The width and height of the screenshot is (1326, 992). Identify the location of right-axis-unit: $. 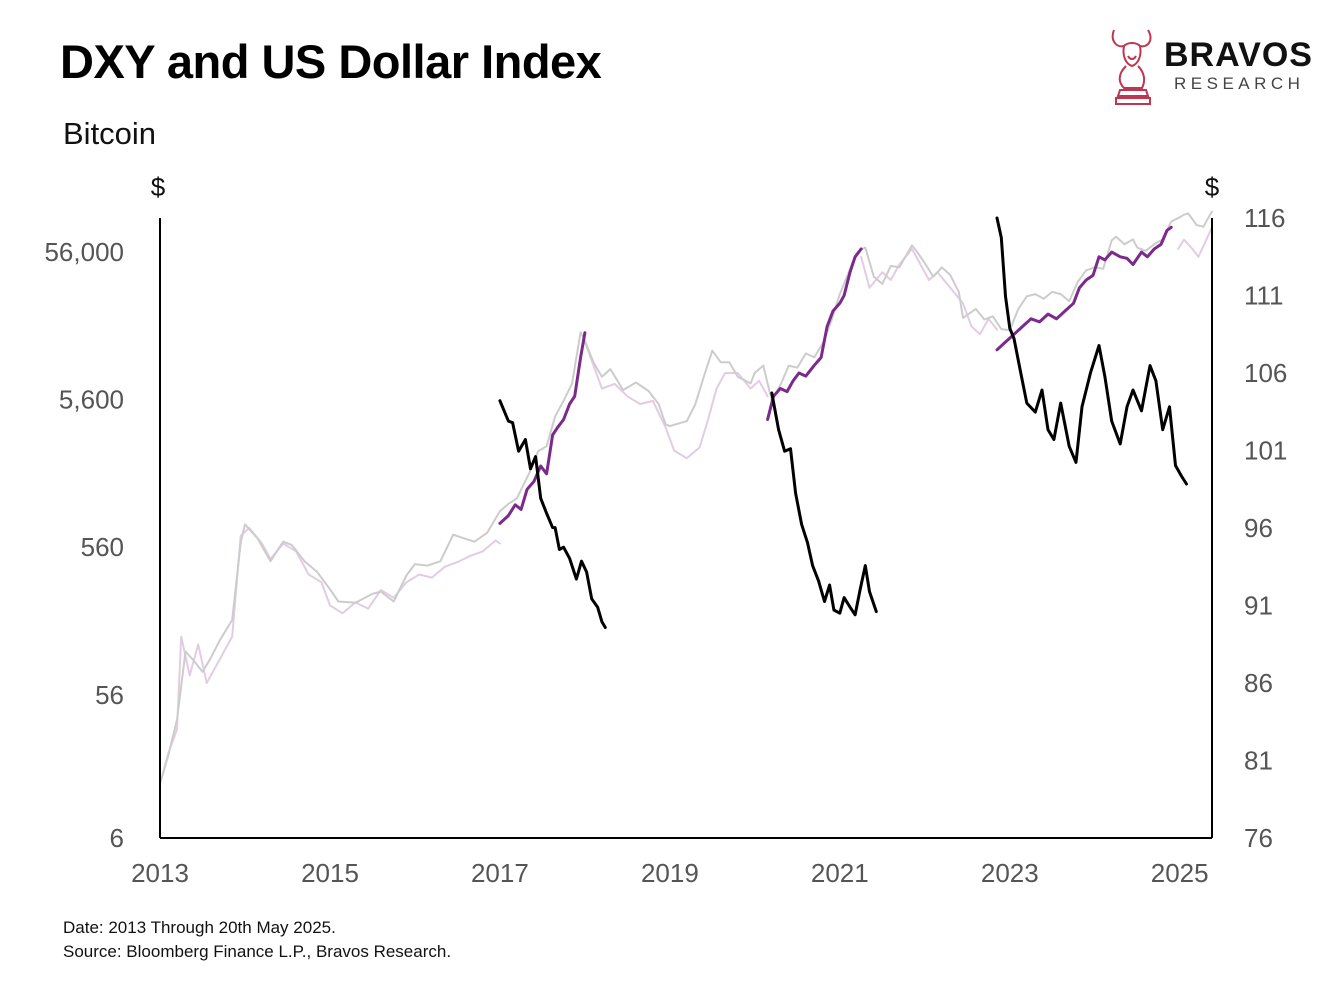
(1212, 187).